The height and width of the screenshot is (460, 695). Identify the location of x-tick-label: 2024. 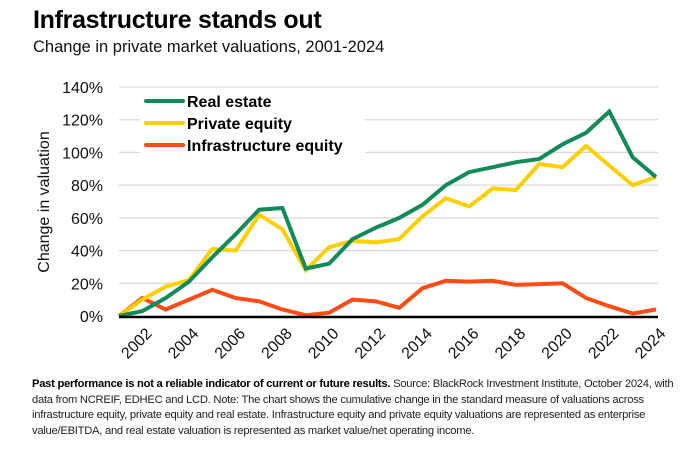
(650, 343).